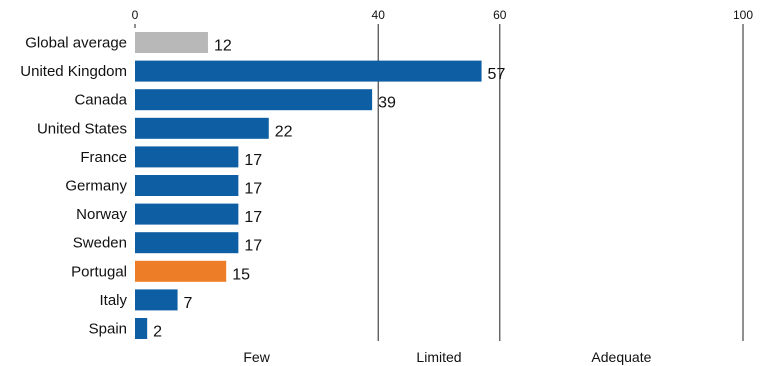 The image size is (765, 366). Describe the element at coordinates (202, 128) in the screenshot. I see `bar-united-states` at that location.